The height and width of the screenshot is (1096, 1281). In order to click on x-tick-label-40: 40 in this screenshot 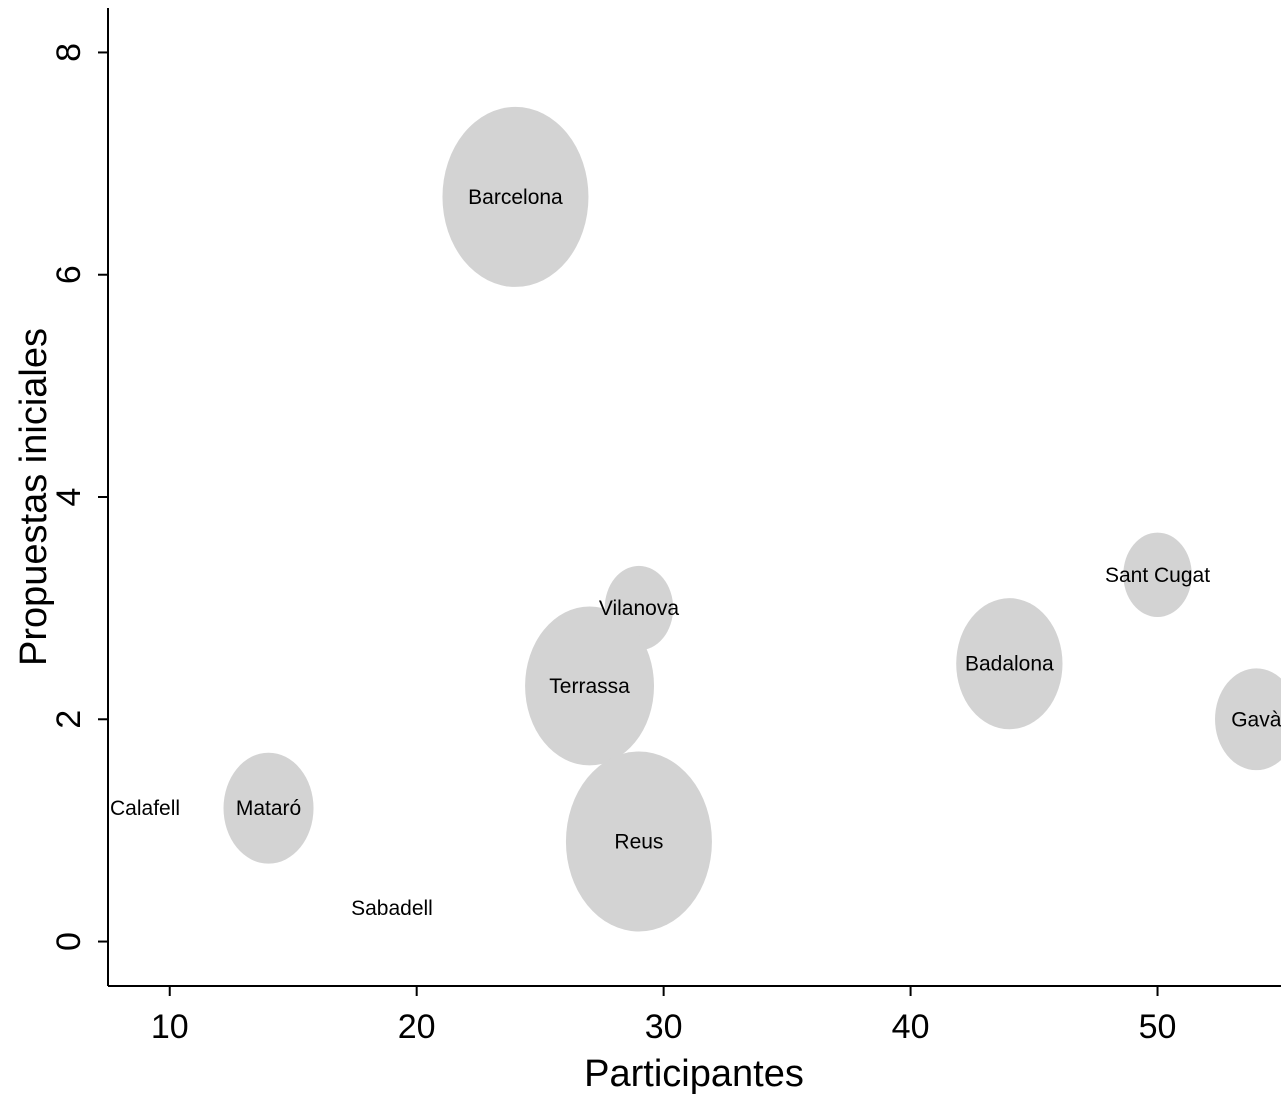, I will do `click(911, 1027)`.